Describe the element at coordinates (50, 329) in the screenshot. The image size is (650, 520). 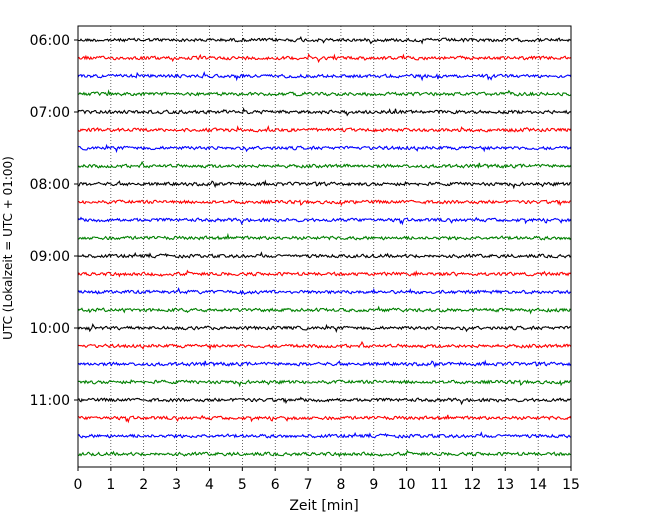
I see `y-tick-label-4: 10:00` at that location.